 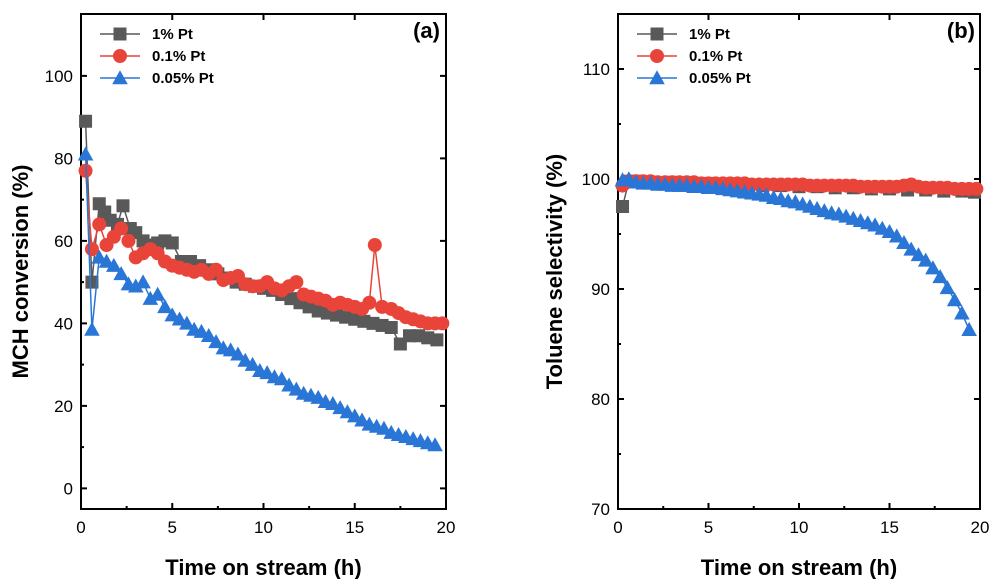 I want to click on y-tick-label: 40, so click(x=63, y=323).